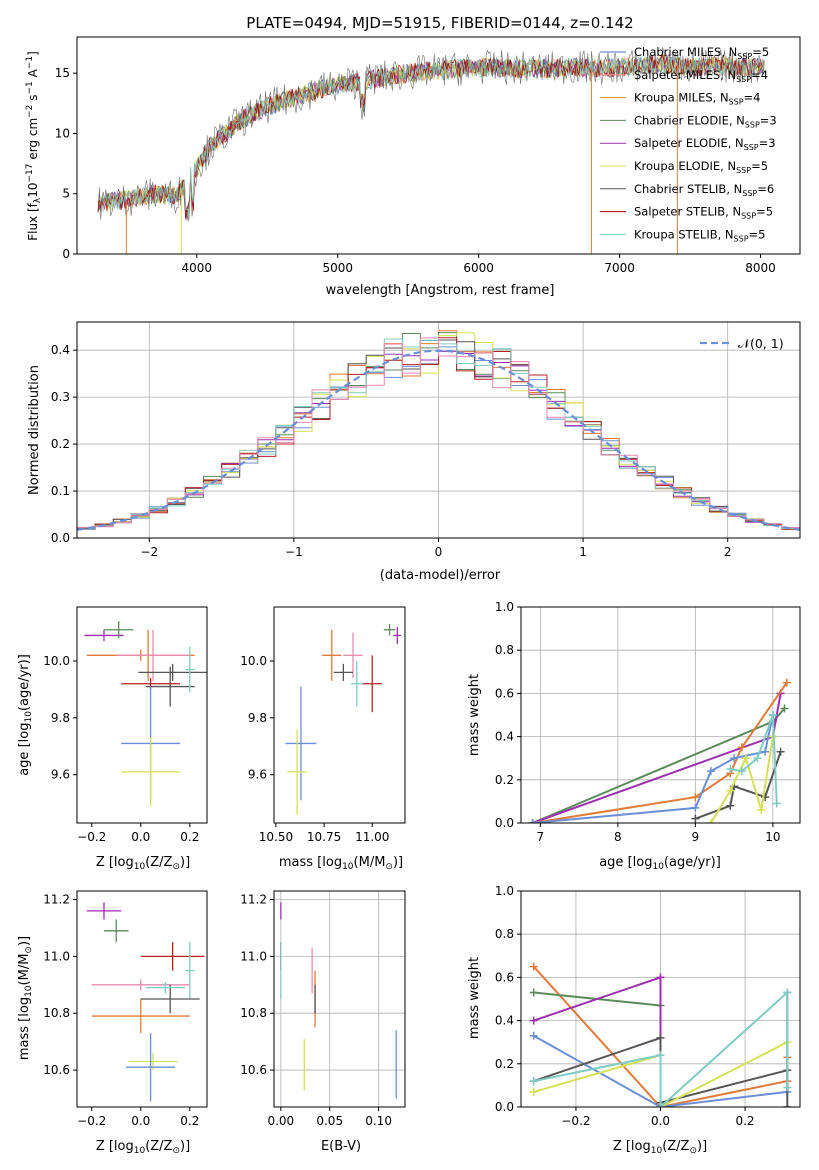 Image resolution: width=819 pixels, height=1170 pixels. Describe the element at coordinates (34, 430) in the screenshot. I see `residuals-ylabel: Normed distribution` at that location.